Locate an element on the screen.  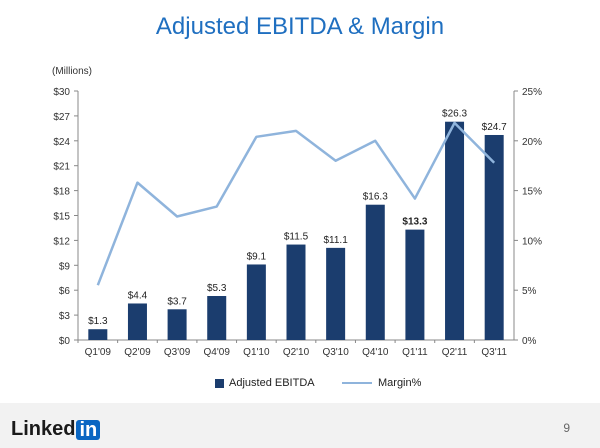
x-tick-label: Q2'11 is located at coordinates (455, 352).